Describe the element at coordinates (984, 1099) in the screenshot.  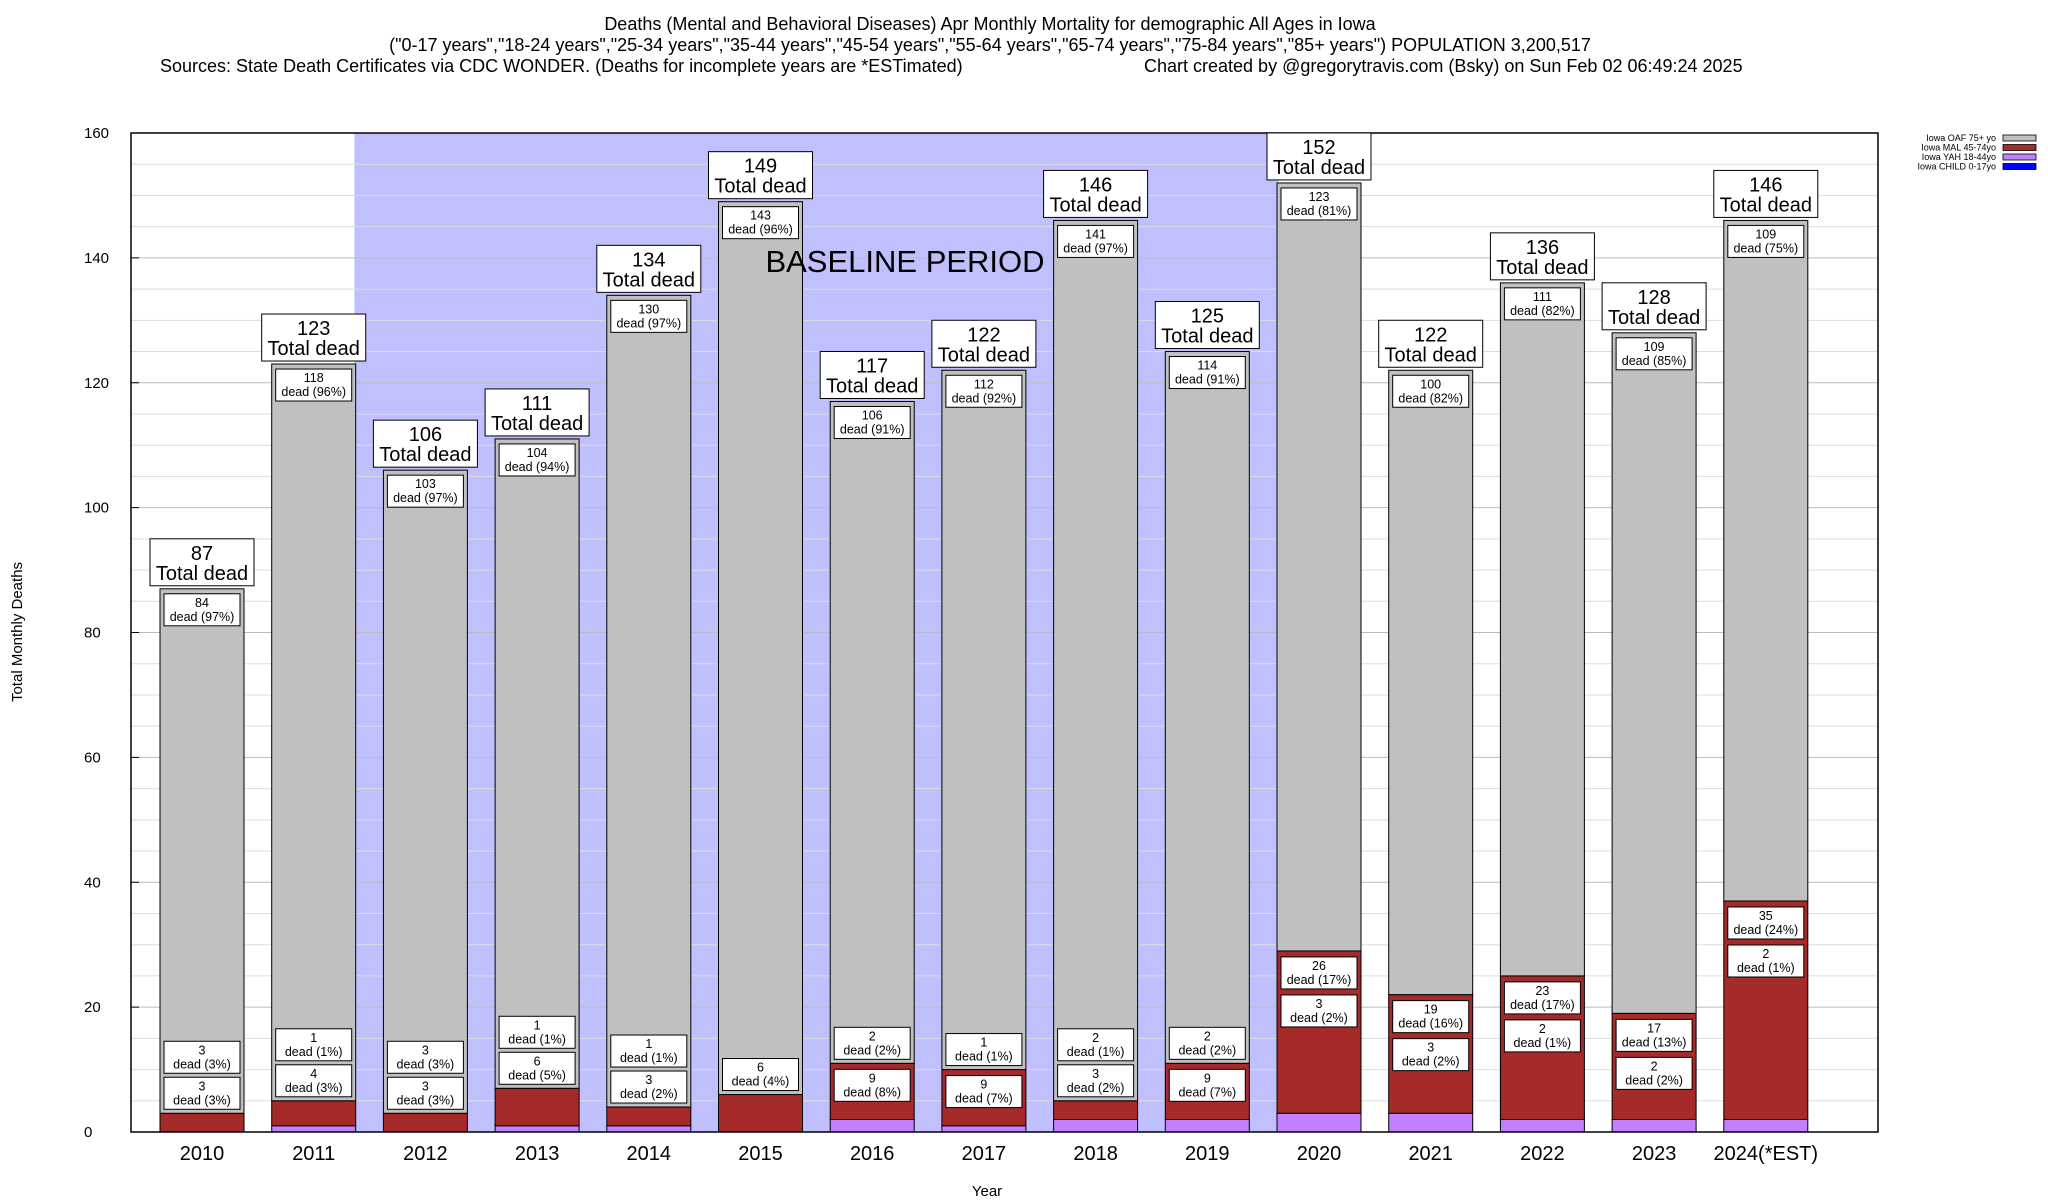
I see `segment-pct-label: dead (7%)` at that location.